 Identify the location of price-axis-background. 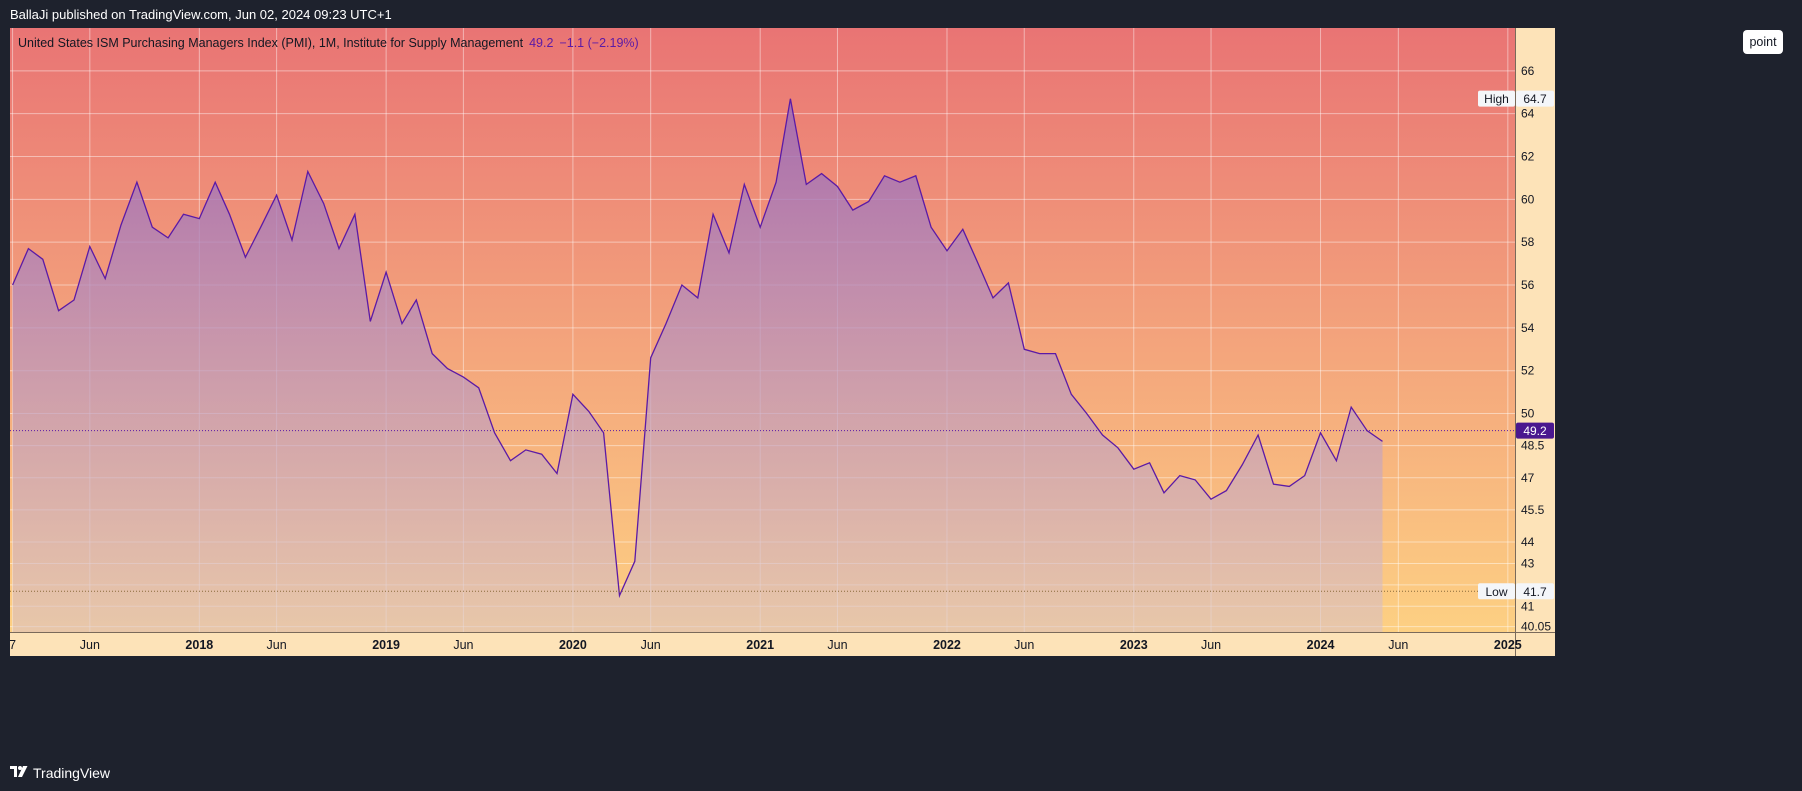
(1535, 330).